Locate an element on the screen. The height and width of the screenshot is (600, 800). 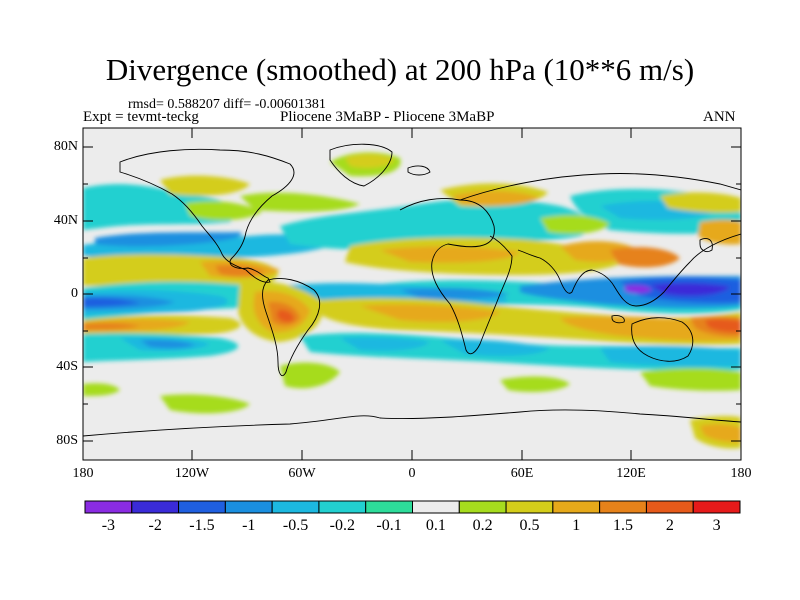
lon-label-60e: 60E is located at coordinates (522, 473).